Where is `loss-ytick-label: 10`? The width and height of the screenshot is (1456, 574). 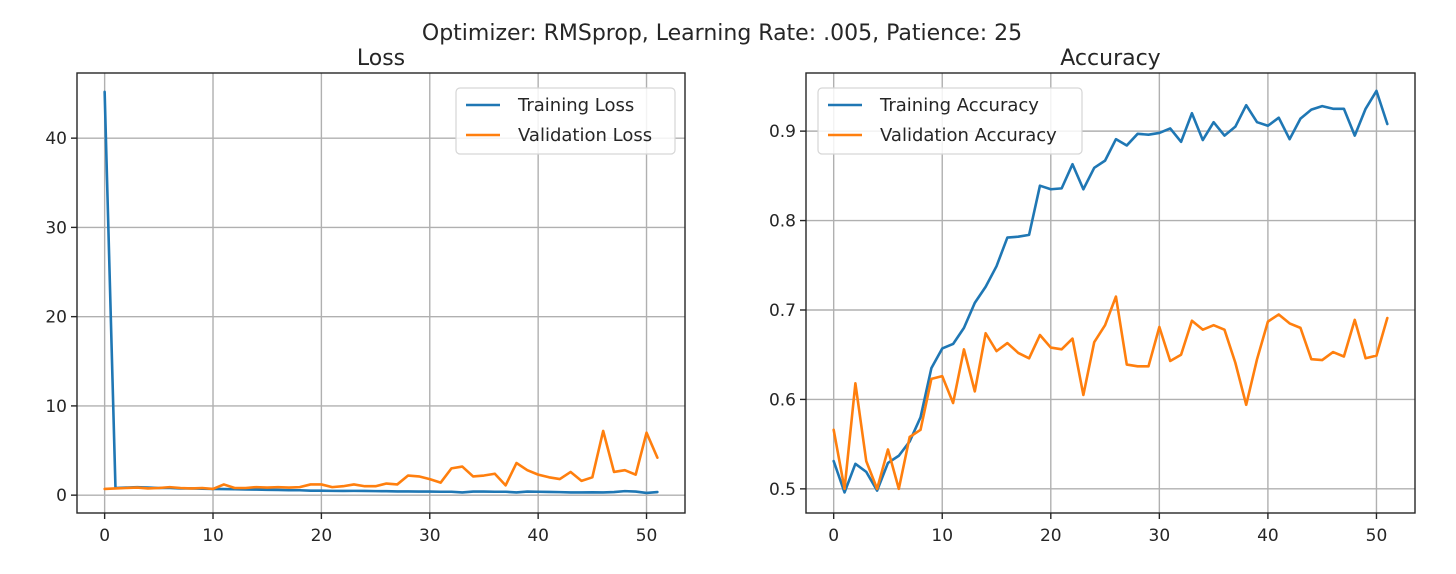 loss-ytick-label: 10 is located at coordinates (56, 407).